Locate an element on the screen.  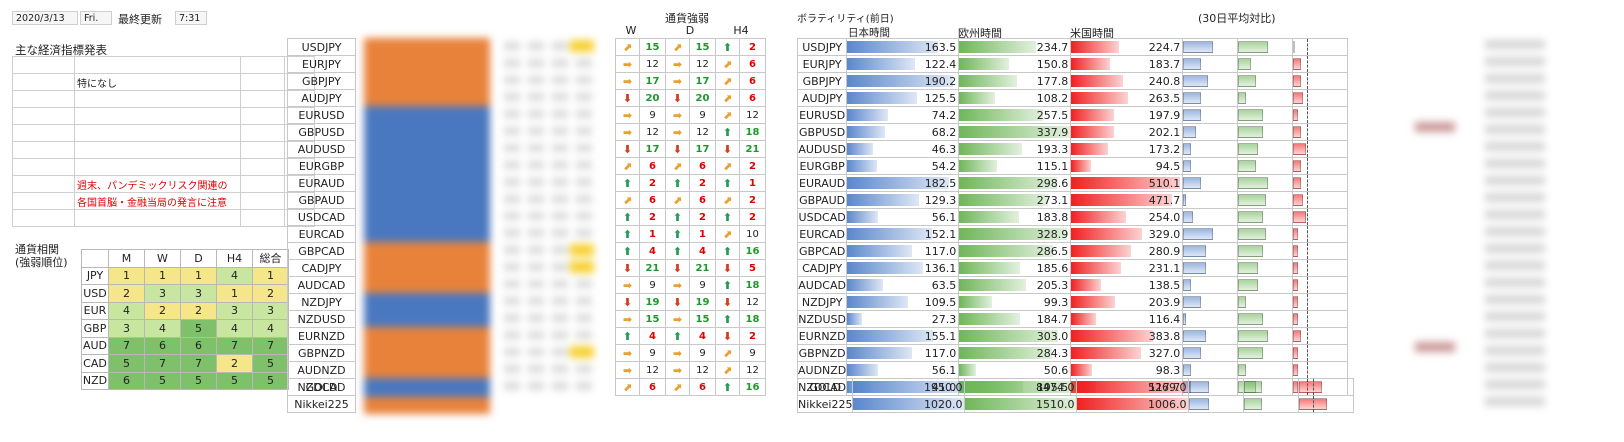
vol-us-cell: 98.3 is located at coordinates (1127, 370).